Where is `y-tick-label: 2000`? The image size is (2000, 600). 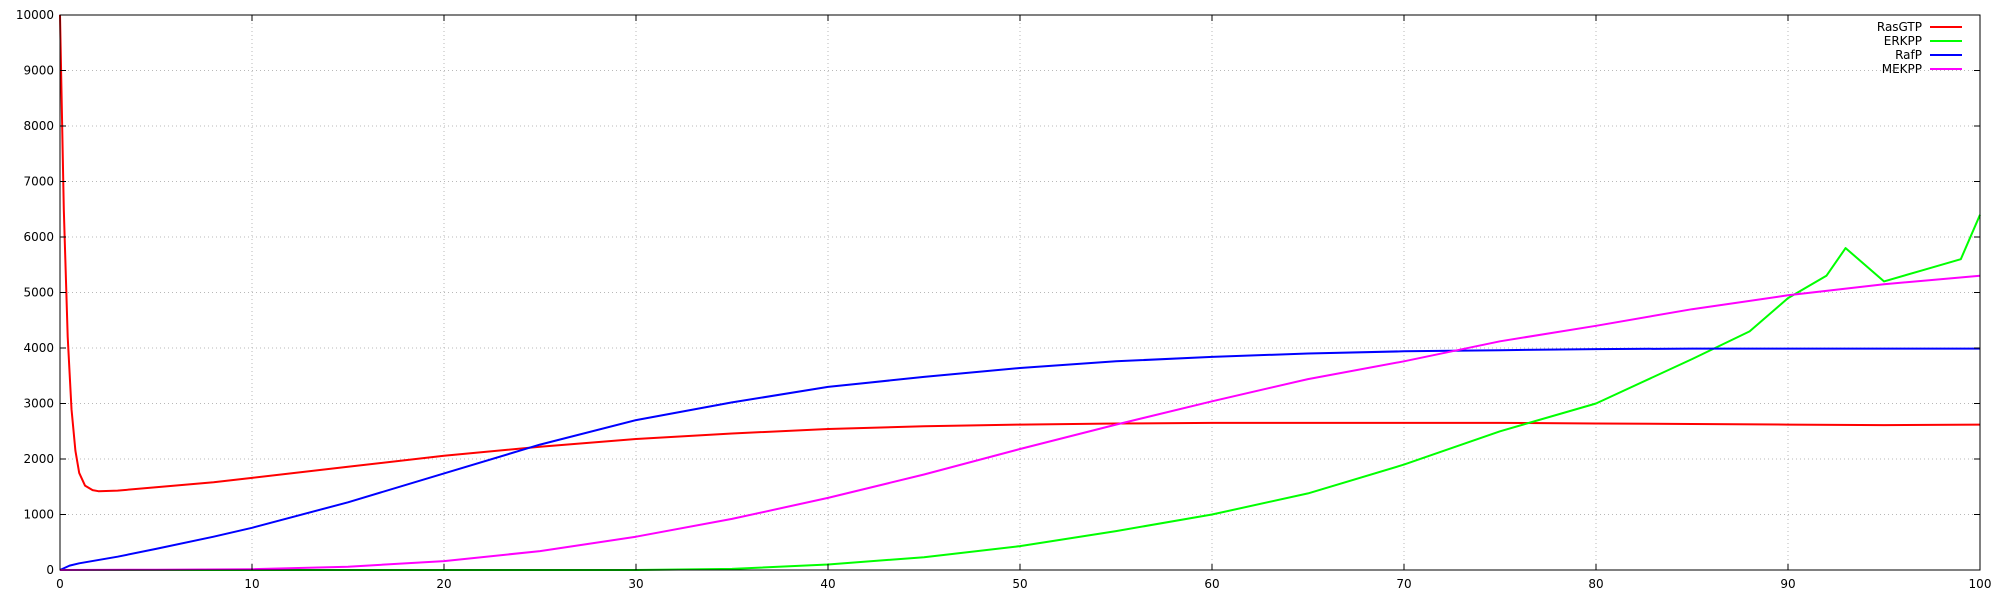
y-tick-label: 2000 is located at coordinates (38, 459).